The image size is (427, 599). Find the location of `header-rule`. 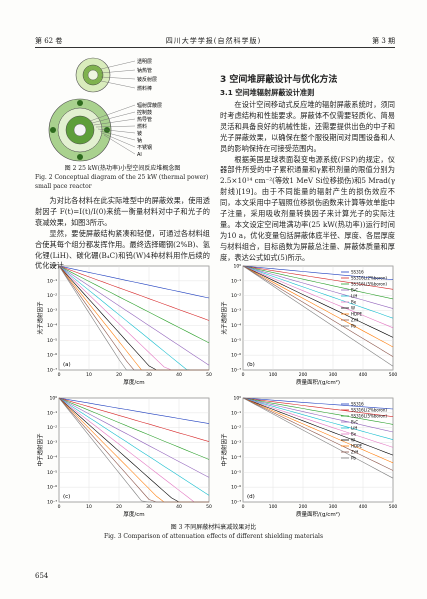

header-rule is located at coordinates (215, 47).